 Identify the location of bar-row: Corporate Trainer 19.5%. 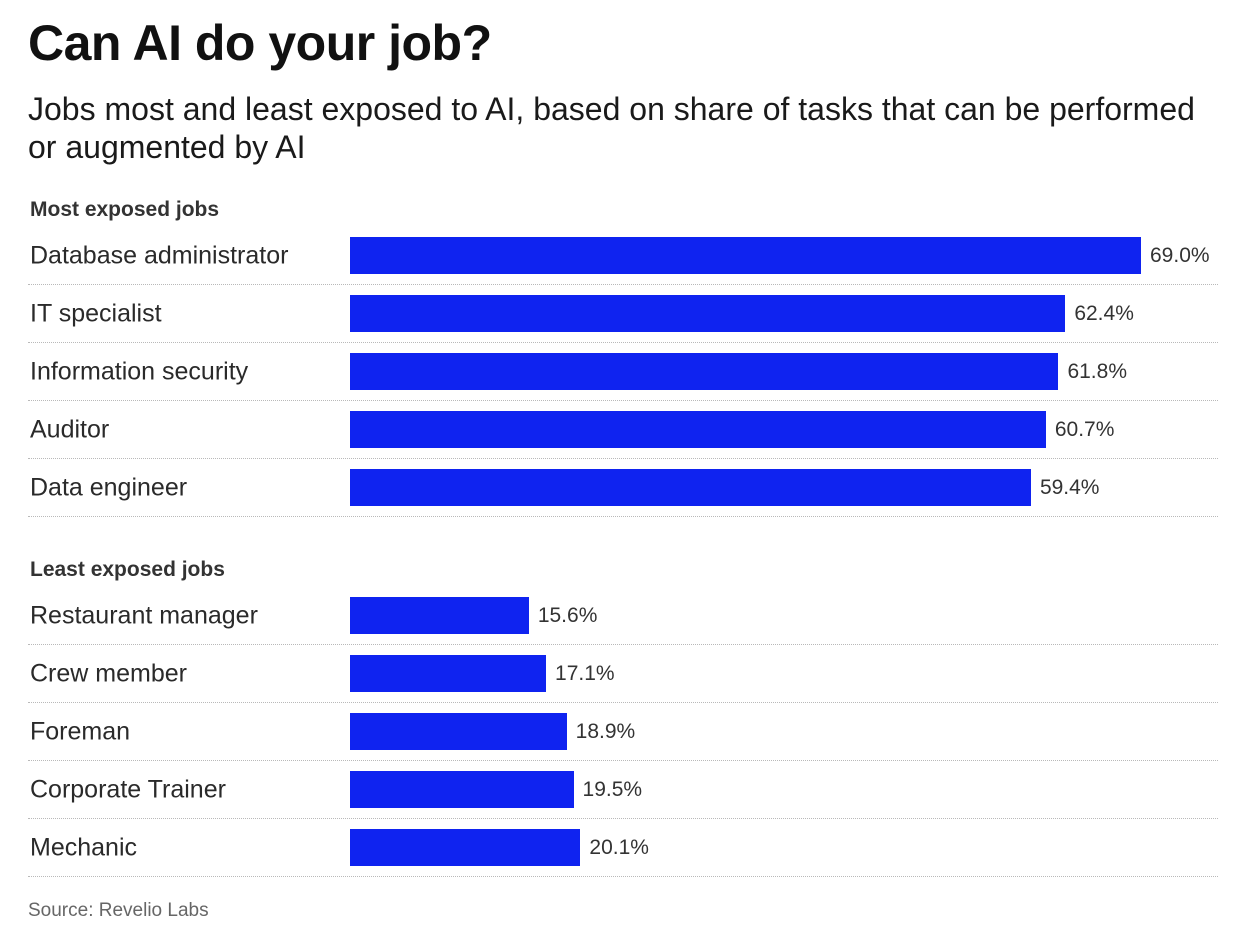
(623, 790).